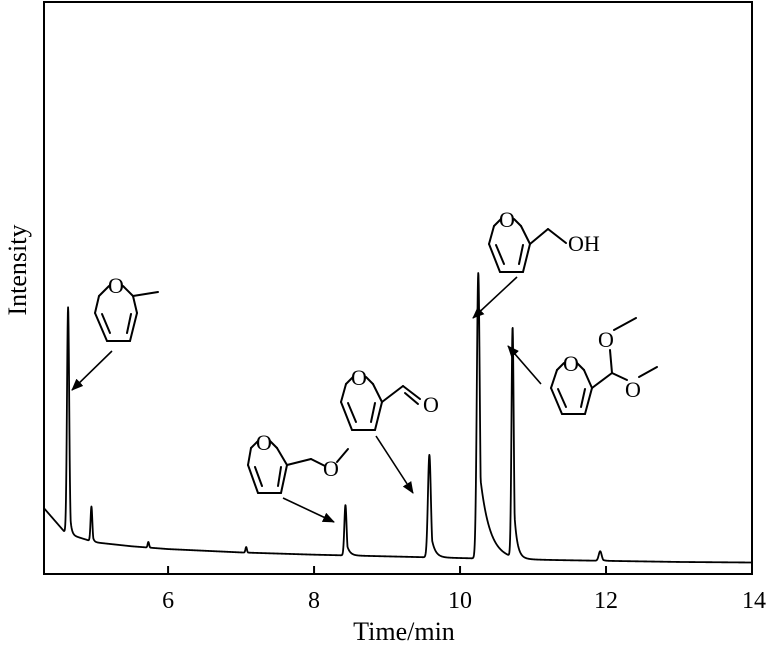 This screenshot has width=770, height=646. Describe the element at coordinates (606, 601) in the screenshot. I see `x-tick-label: 12` at that location.